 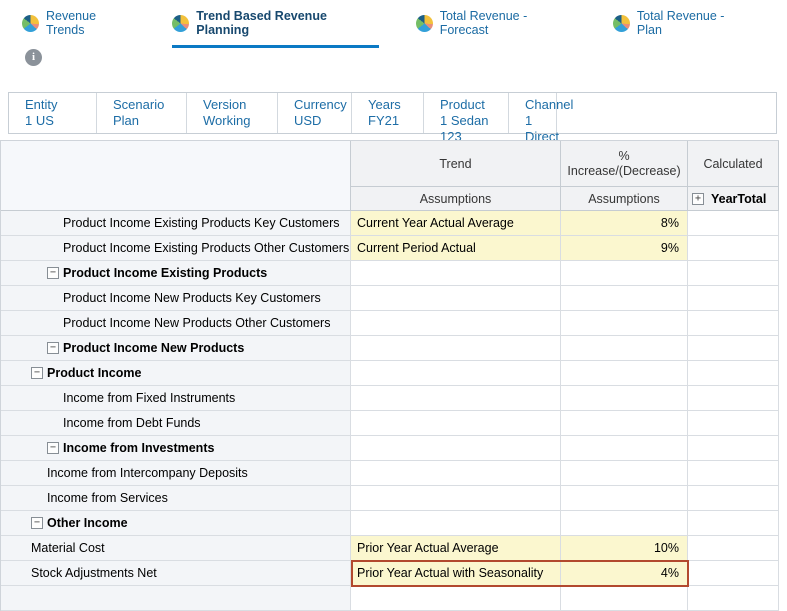 I want to click on row-label: Material Cost, so click(x=68, y=548).